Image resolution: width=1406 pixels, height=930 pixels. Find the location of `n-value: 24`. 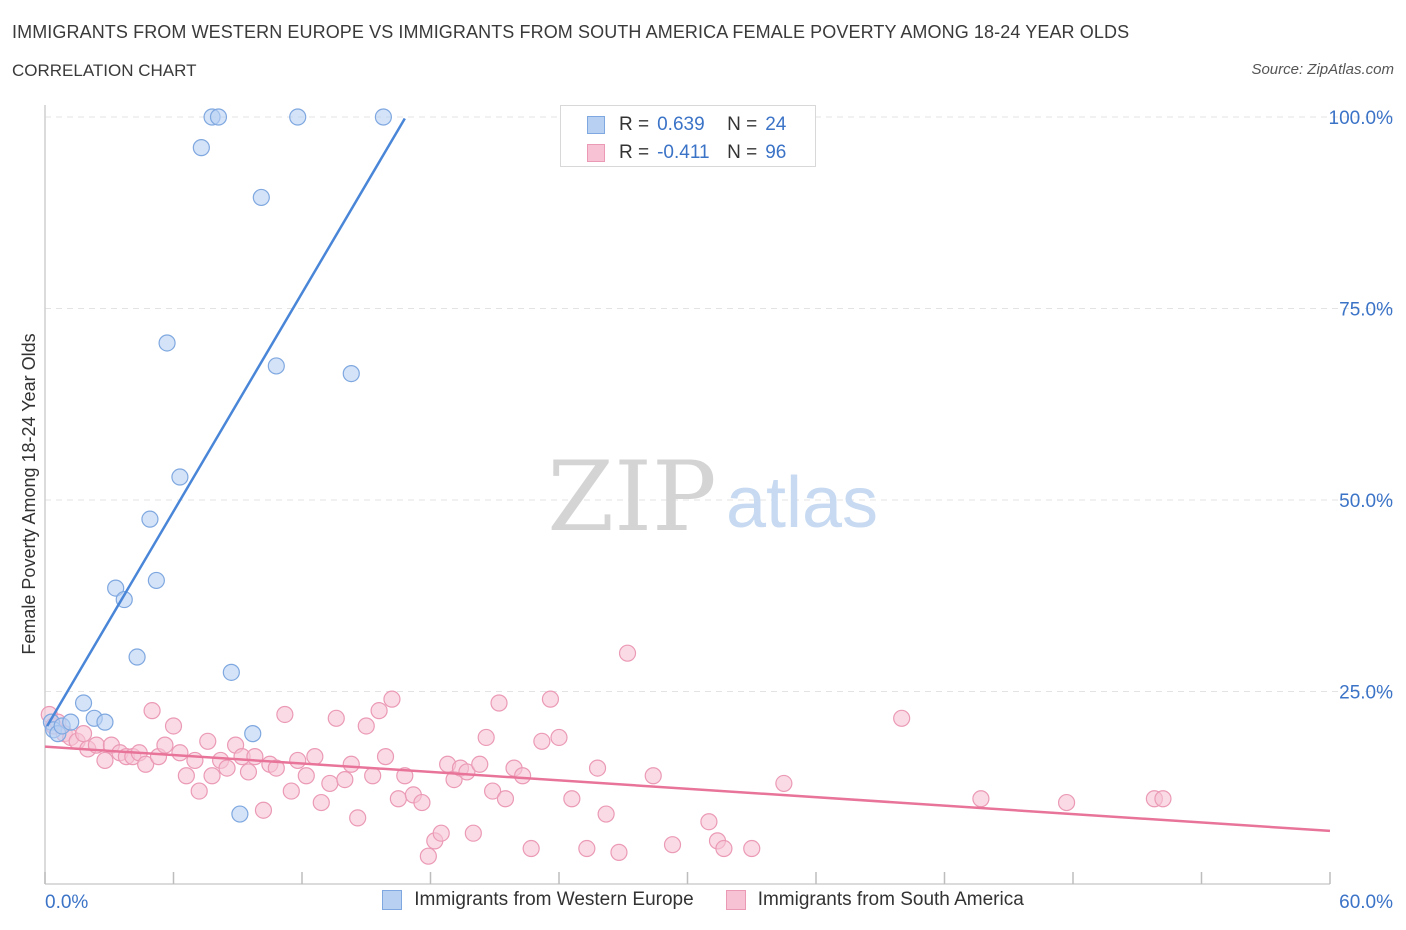

n-value: 24 is located at coordinates (776, 124).